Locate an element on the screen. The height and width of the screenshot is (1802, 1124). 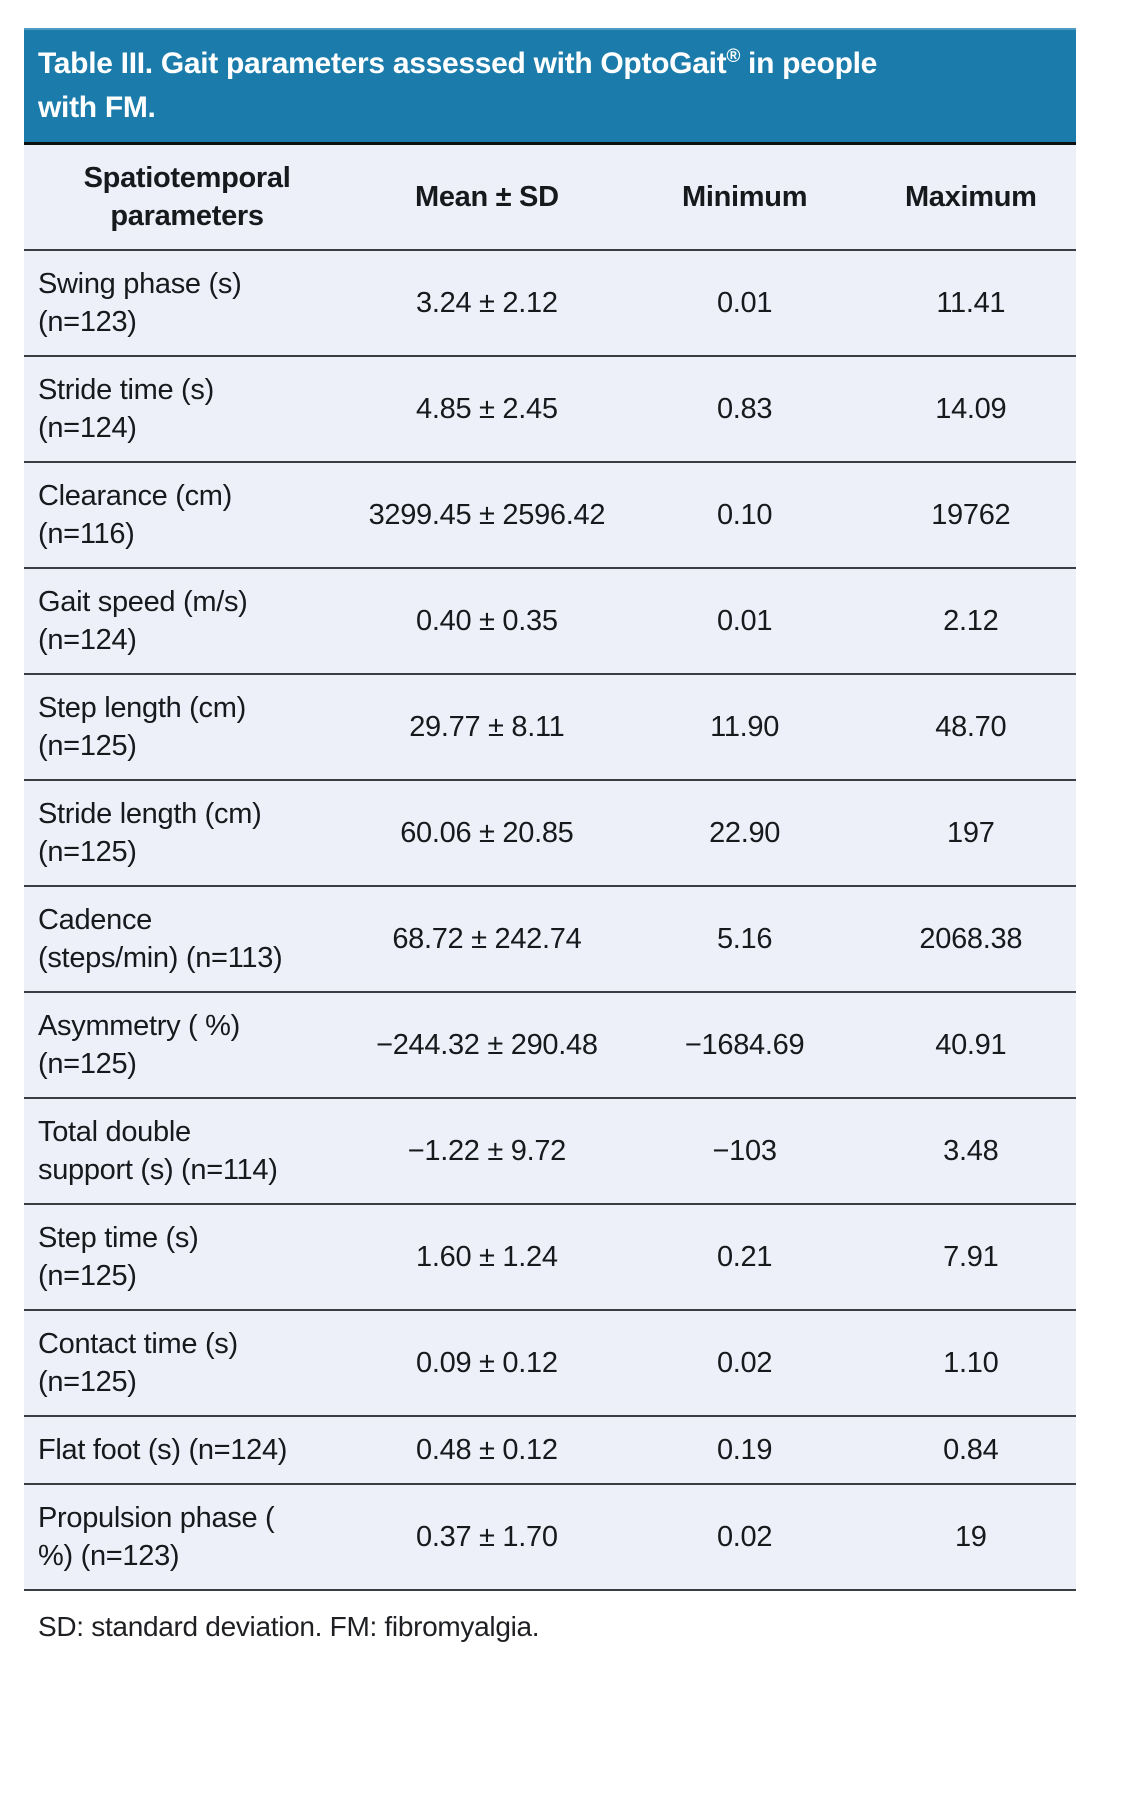
mean-sd-cell: 4.85 ± 2.45 is located at coordinates (487, 409).